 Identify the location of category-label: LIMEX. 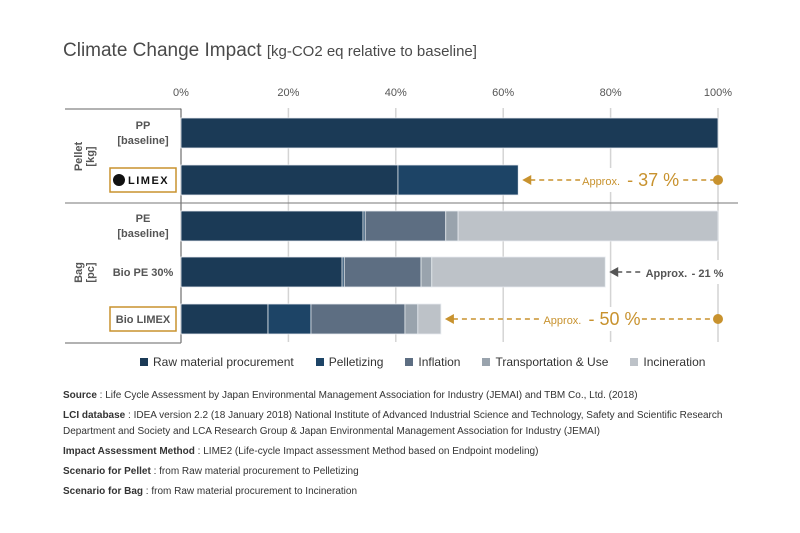
(148, 181).